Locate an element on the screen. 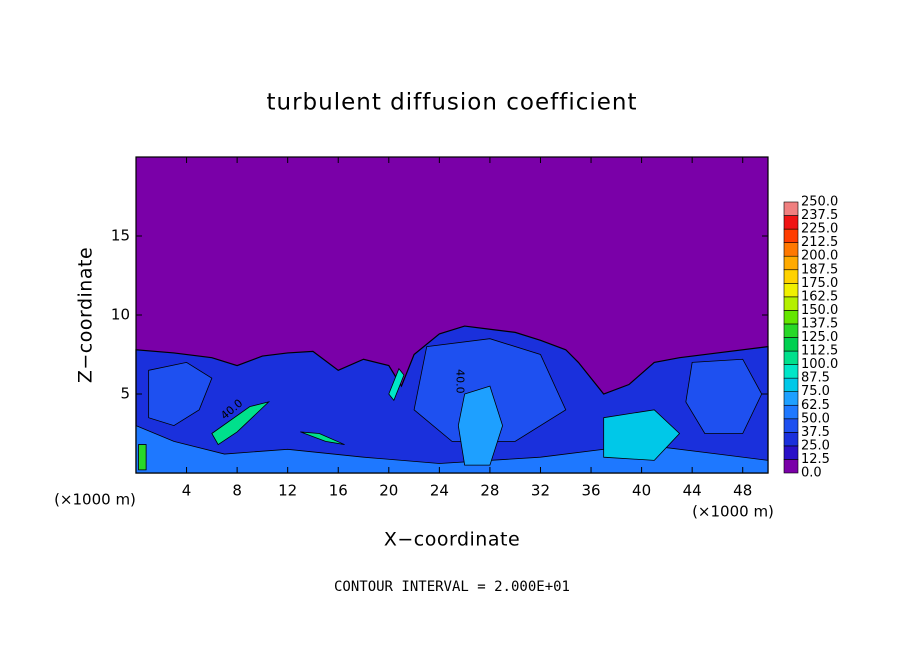  x-tick-label: 32 is located at coordinates (540, 491).